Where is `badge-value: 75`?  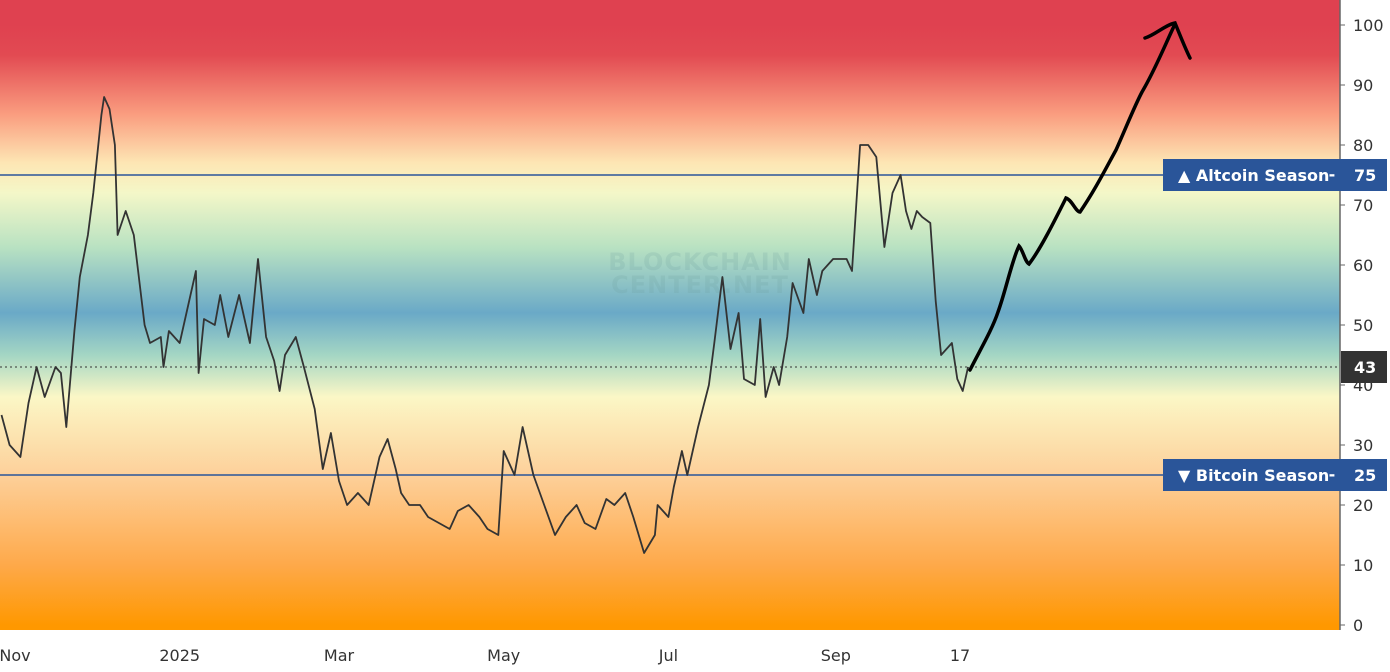
badge-value: 75 is located at coordinates (1365, 175).